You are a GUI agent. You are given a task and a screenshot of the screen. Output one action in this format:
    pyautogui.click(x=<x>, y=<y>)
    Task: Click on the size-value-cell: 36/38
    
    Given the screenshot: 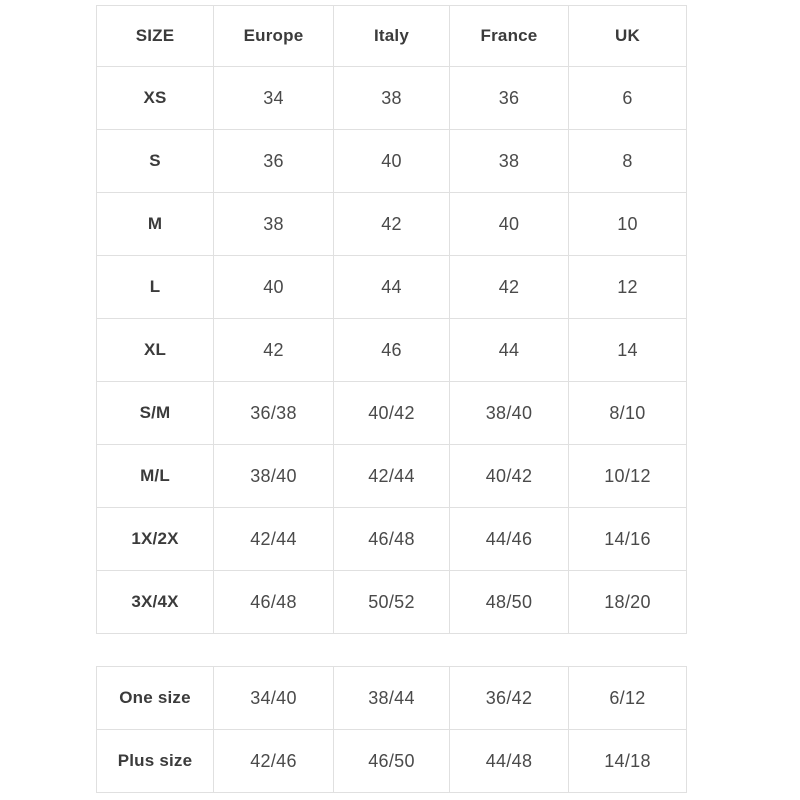 What is the action you would take?
    pyautogui.click(x=273, y=413)
    